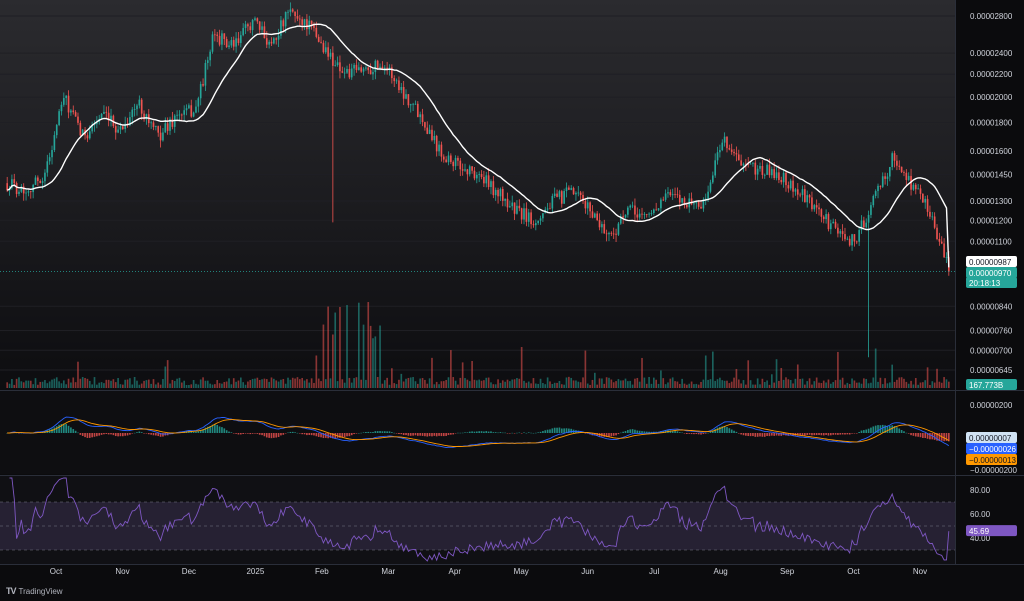 The height and width of the screenshot is (601, 1024). What do you see at coordinates (34, 591) in the screenshot?
I see `tradingview-brand: TV TradingView` at bounding box center [34, 591].